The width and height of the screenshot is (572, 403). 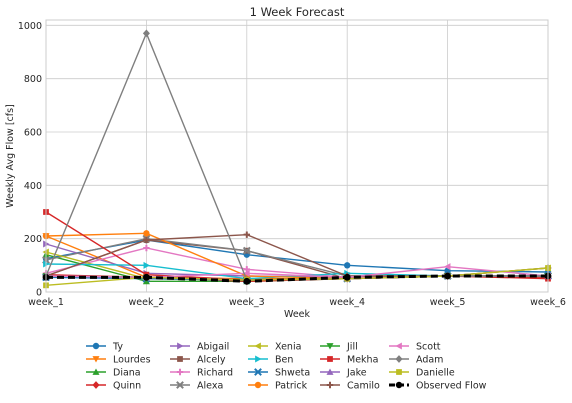 I want to click on legend-item: Jill, so click(x=339, y=347).